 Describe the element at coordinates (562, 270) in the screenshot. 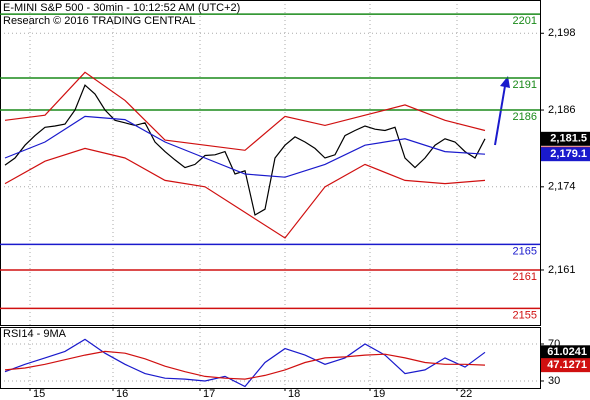

I see `y-tick-label: 2,161` at that location.